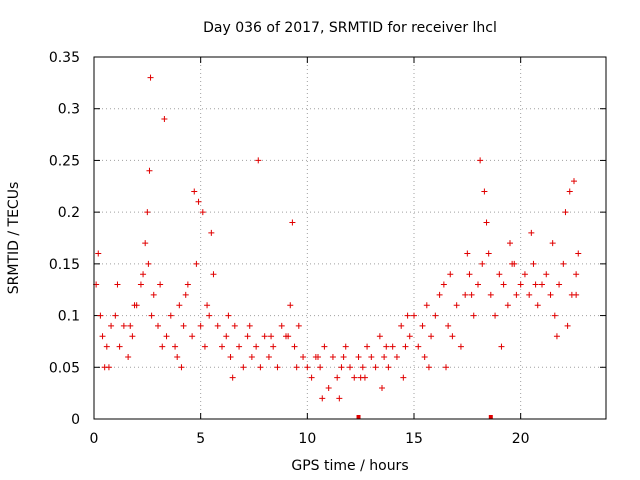 Image resolution: width=640 pixels, height=480 pixels. I want to click on y-axis-label: SRMTID / TECUs, so click(14, 238).